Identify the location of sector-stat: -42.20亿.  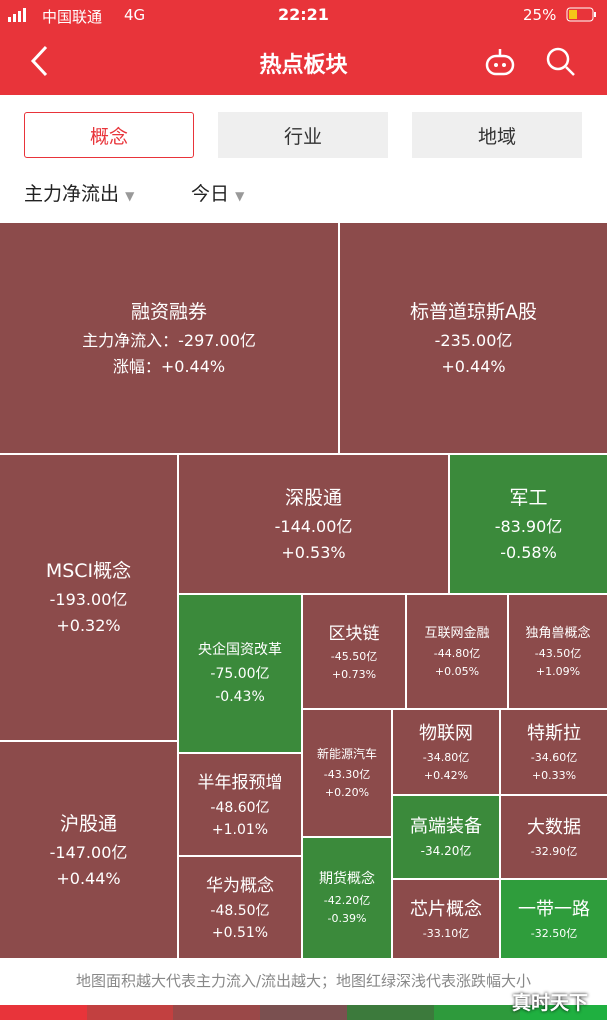
(347, 901).